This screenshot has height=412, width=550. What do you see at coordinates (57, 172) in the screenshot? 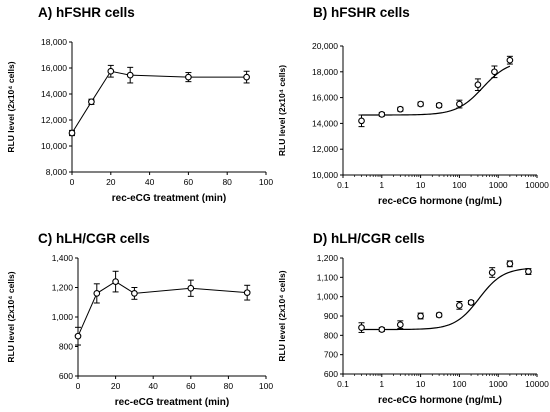
I see `y-tick-label: 8,000` at bounding box center [57, 172].